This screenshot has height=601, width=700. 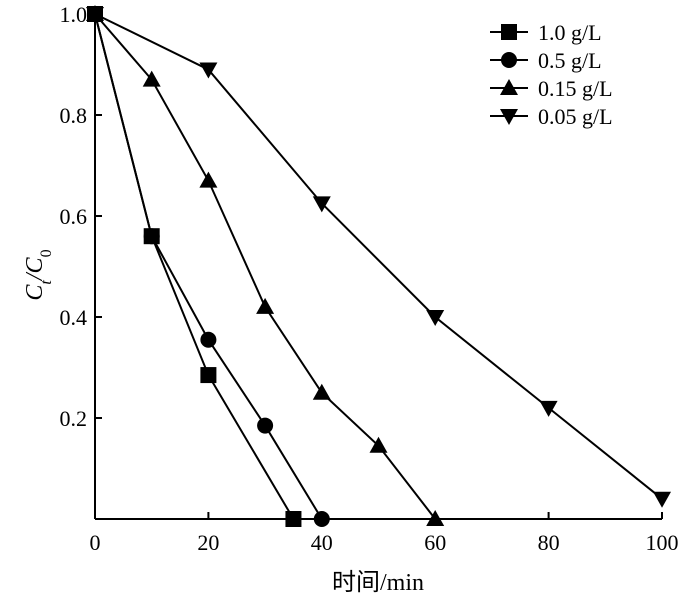 I want to click on x-tick-label: 100, so click(x=662, y=542).